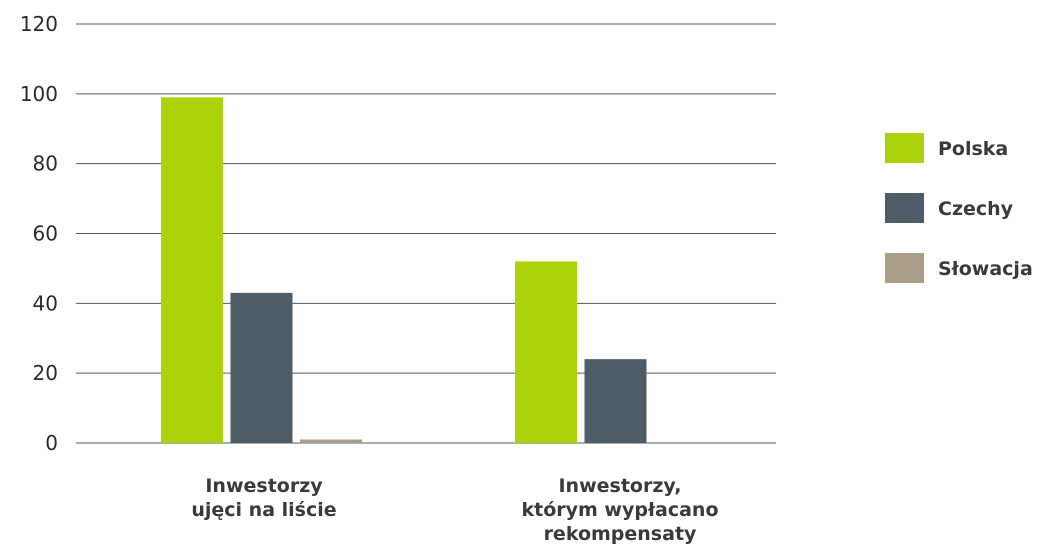  Describe the element at coordinates (51, 443) in the screenshot. I see `y-tick-label: 0` at that location.